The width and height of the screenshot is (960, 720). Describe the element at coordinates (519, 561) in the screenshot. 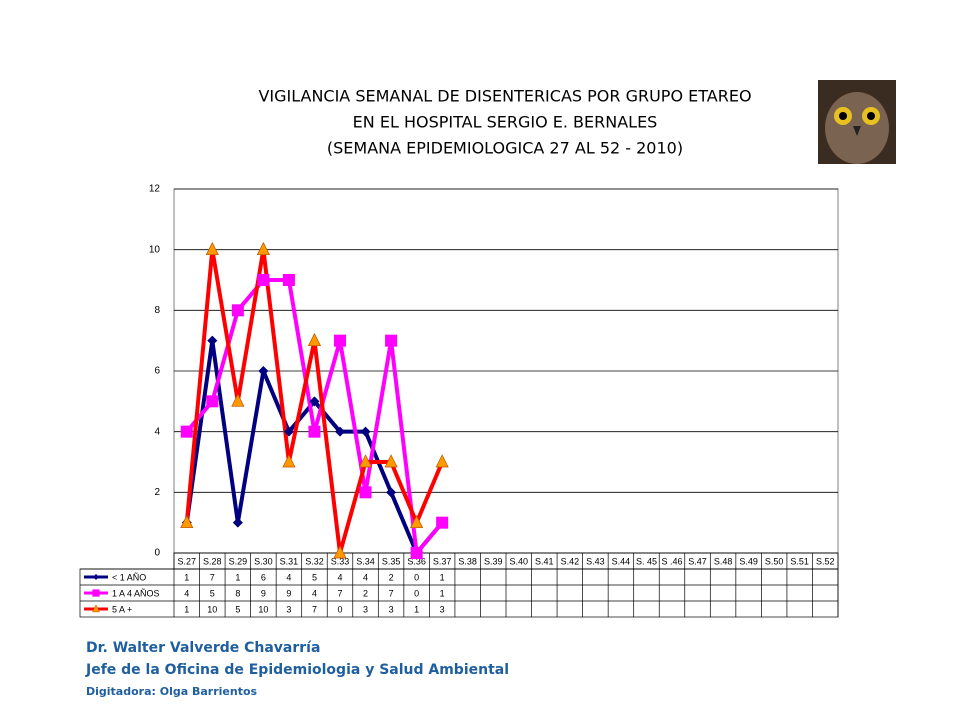

I see `x-tick-label: S.40` at that location.